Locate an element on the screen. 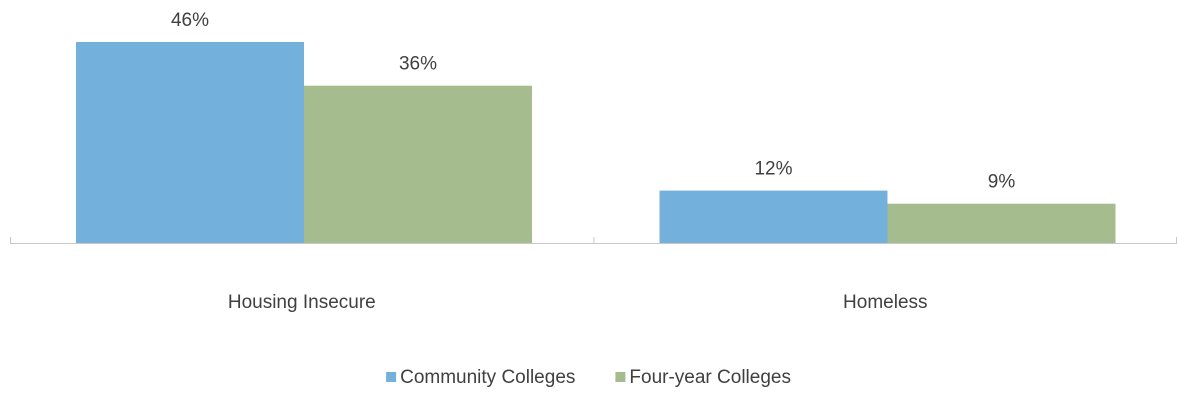 The height and width of the screenshot is (395, 1177). legend: Community Colleges Four-year Colleges is located at coordinates (588, 377).